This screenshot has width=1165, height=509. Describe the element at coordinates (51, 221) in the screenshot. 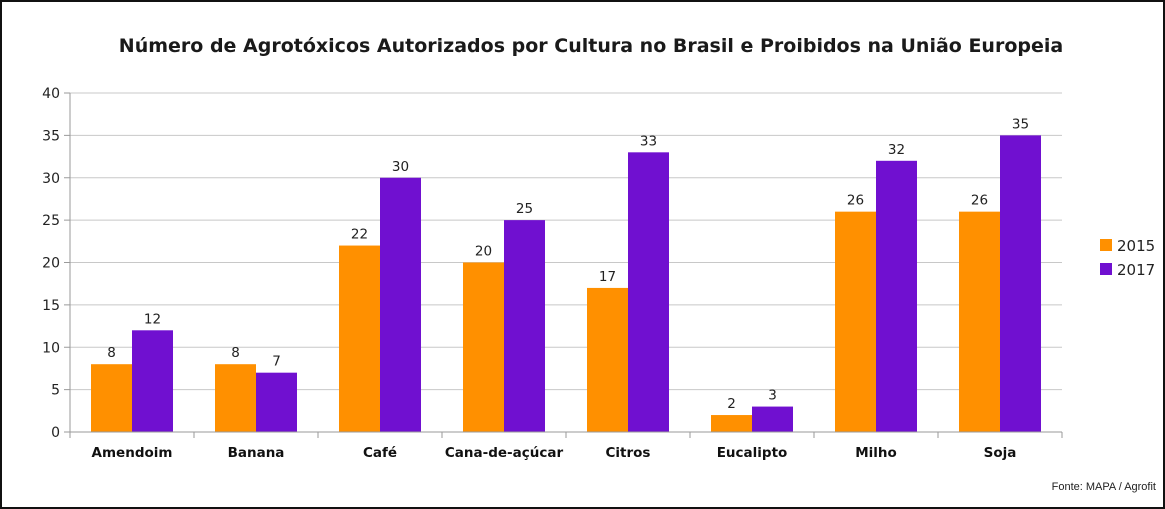

I see `y-tick-label: 25` at that location.